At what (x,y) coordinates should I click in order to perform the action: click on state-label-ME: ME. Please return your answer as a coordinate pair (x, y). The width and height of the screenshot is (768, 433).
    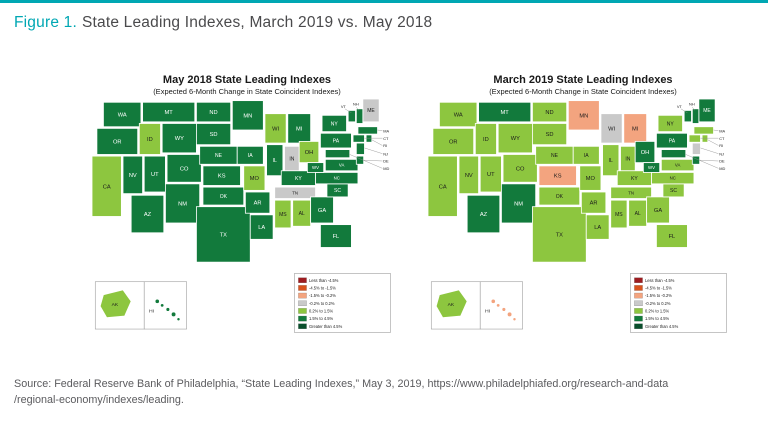
    Looking at the image, I should click on (371, 111).